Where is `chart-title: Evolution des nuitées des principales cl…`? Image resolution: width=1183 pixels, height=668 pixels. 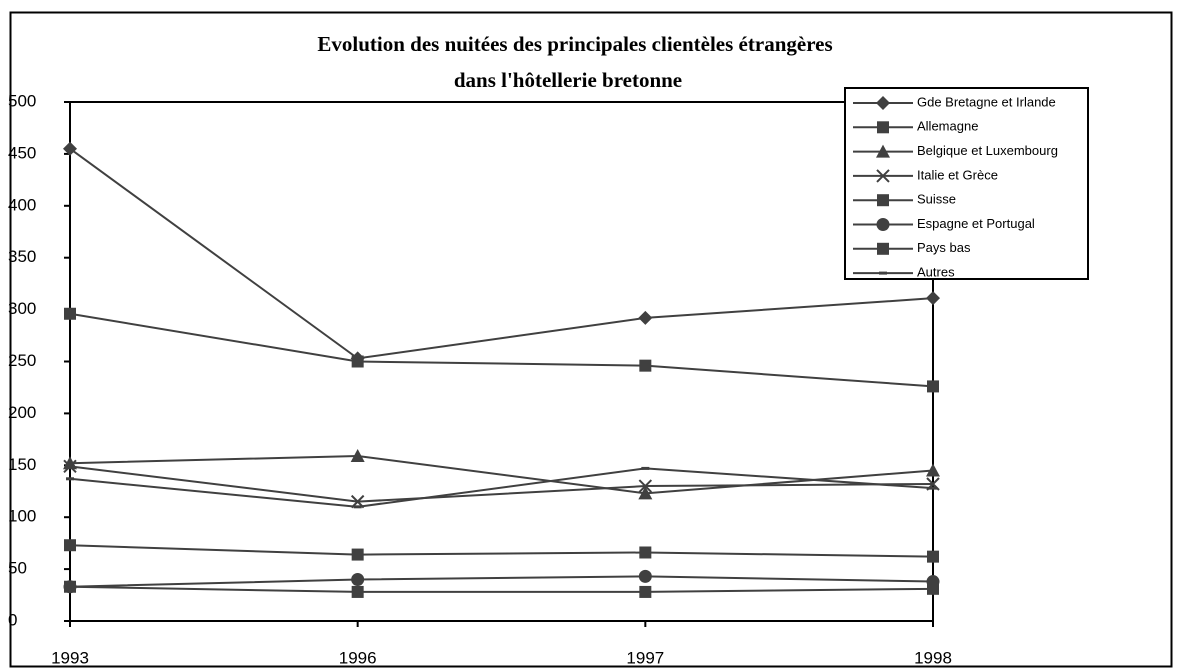 chart-title: Evolution des nuitées des principales cl… is located at coordinates (574, 44).